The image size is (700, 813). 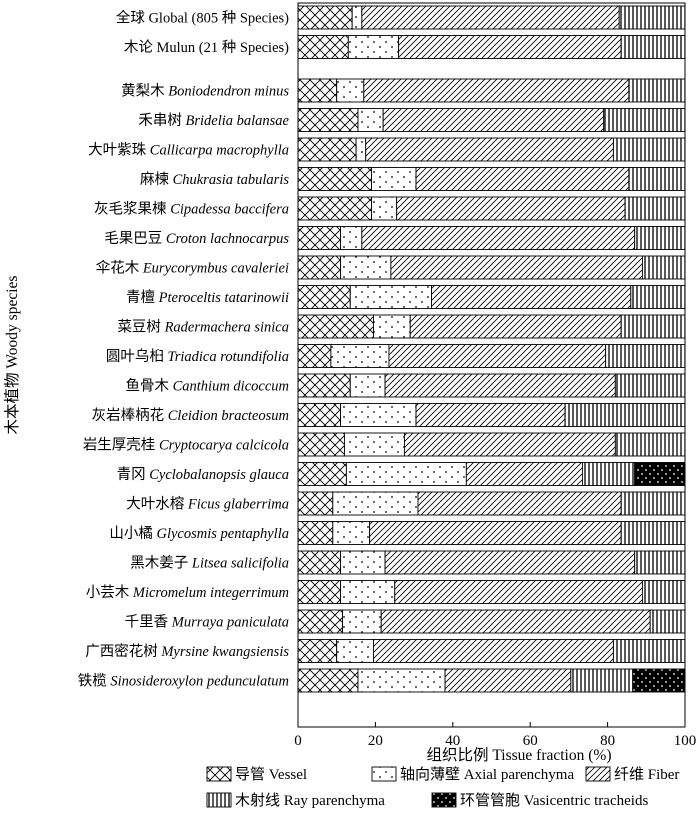 What do you see at coordinates (218, 18) in the screenshot?
I see `species-label-latin: Global (805 种 Species)` at bounding box center [218, 18].